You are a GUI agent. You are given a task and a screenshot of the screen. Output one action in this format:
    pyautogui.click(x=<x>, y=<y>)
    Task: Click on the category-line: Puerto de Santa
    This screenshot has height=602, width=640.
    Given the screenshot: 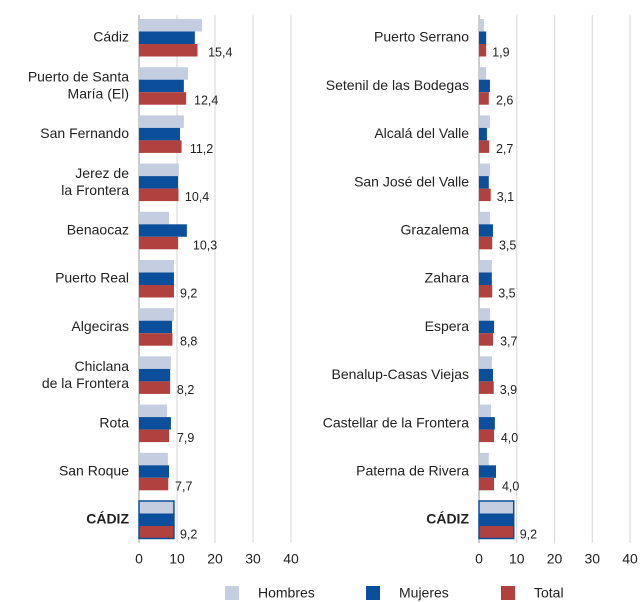 What is the action you would take?
    pyautogui.click(x=78, y=76)
    